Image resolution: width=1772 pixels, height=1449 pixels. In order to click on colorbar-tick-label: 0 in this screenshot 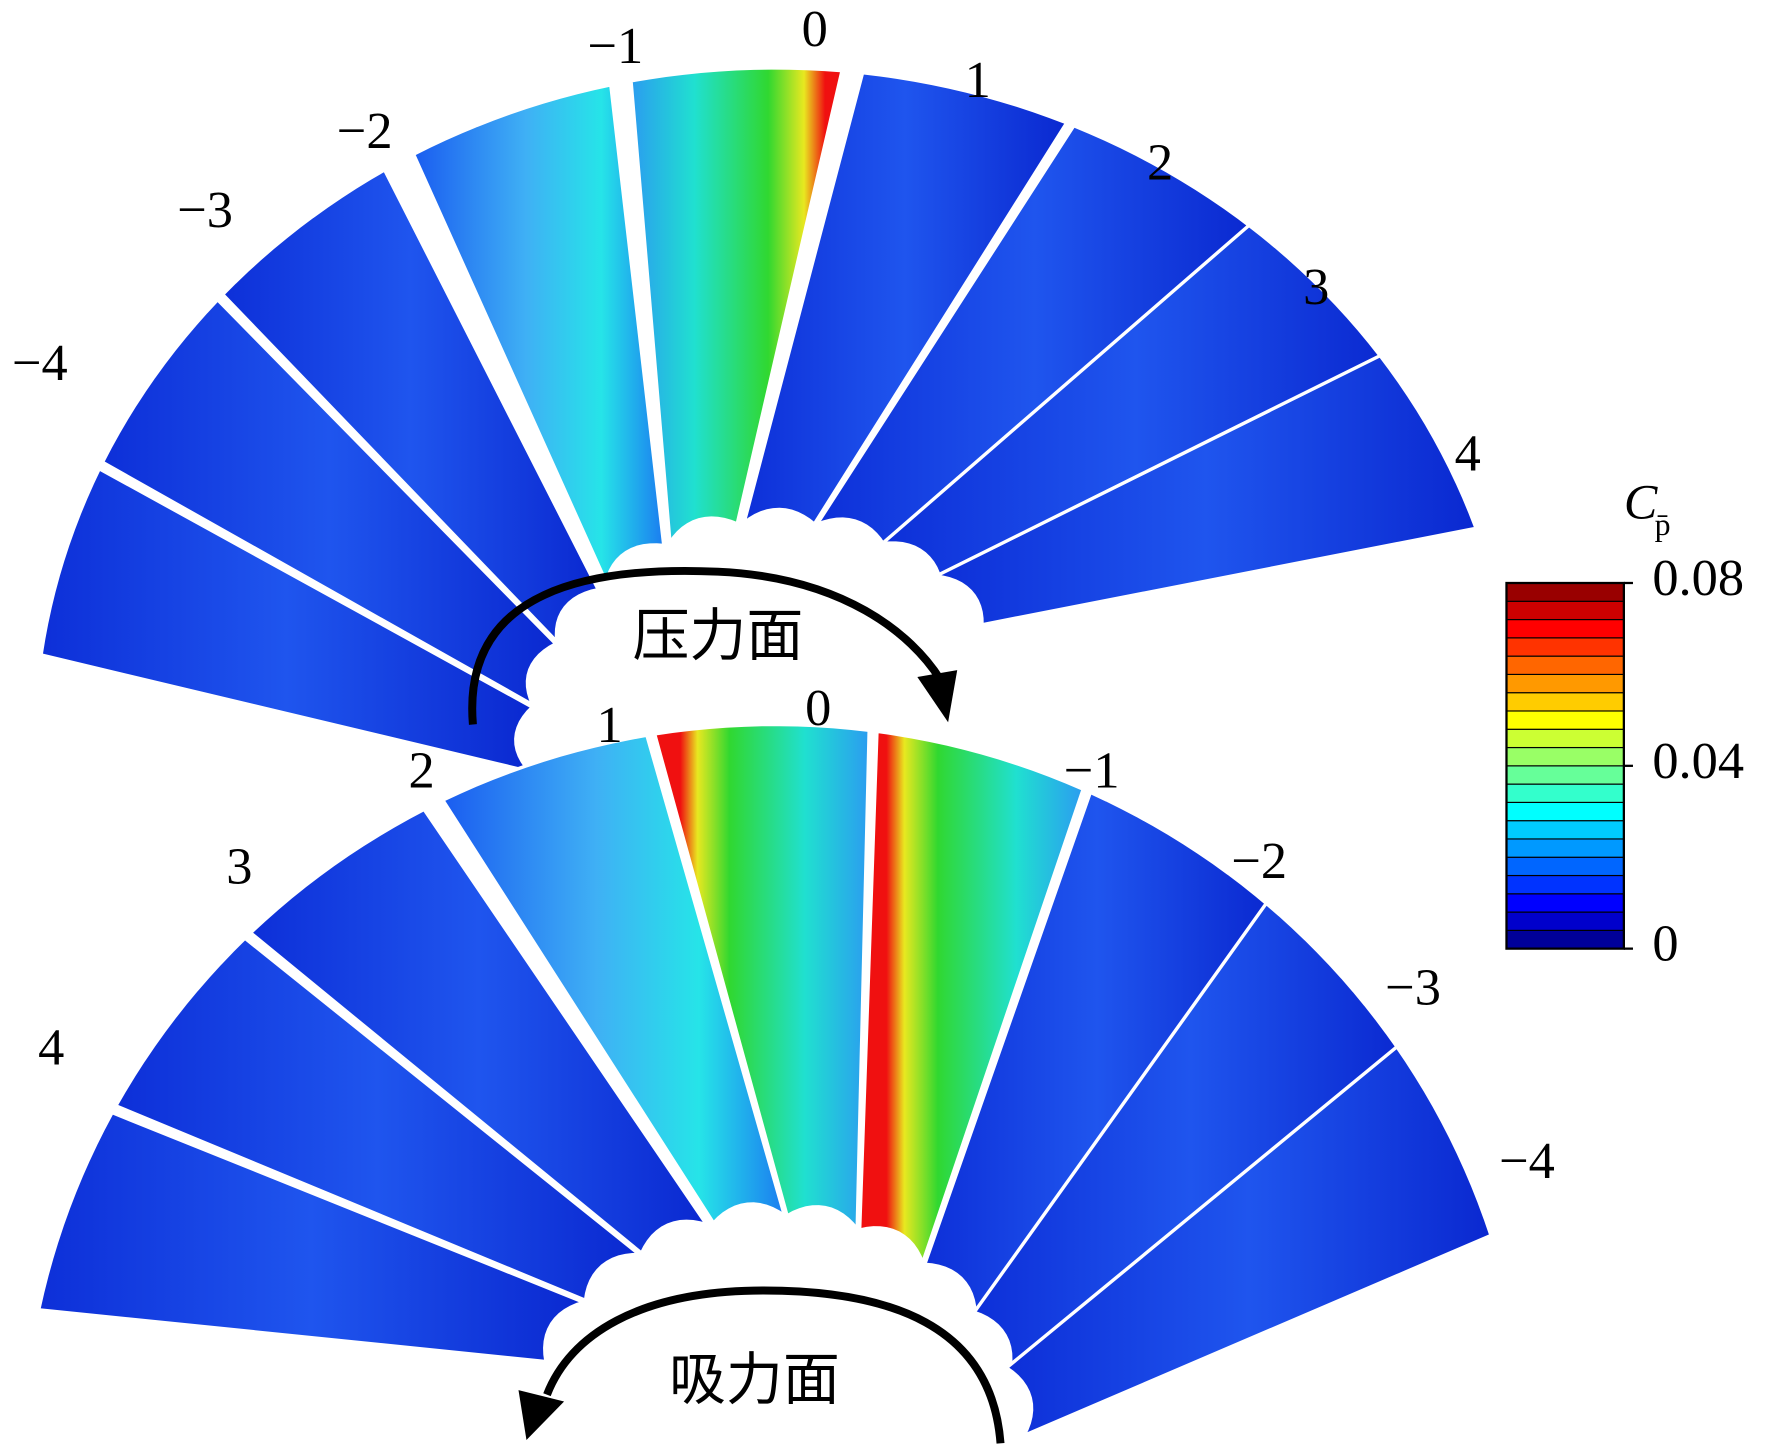, I will do `click(1665, 944)`.